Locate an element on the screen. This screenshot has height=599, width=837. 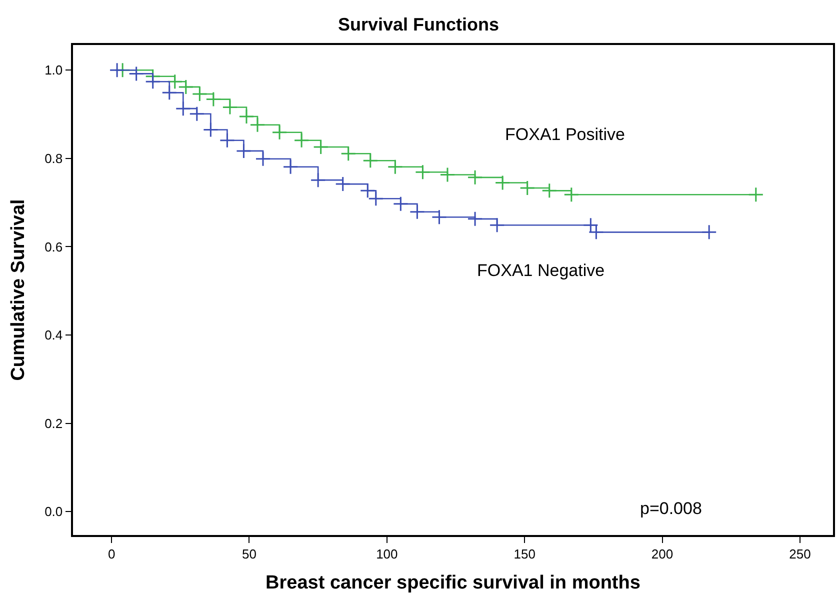
x-axis-title: Breast cancer specific survival in months is located at coordinates (453, 583).